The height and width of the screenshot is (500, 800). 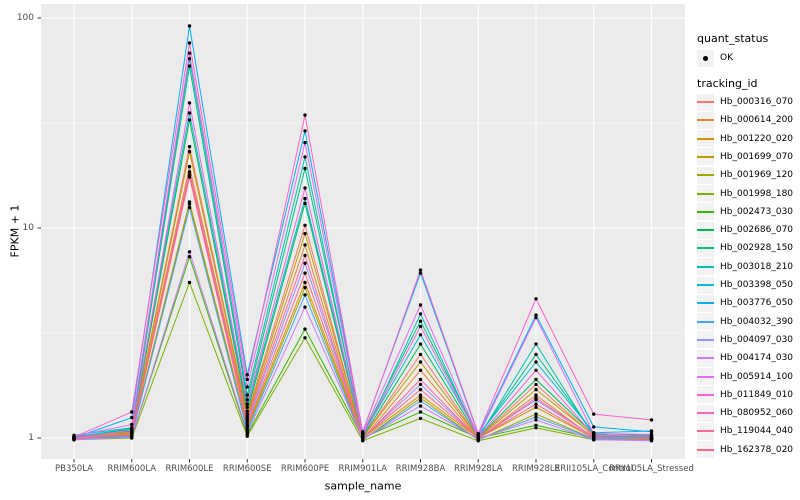 What do you see at coordinates (757, 431) in the screenshot?
I see `legend-item-label: Hb_119044_040` at bounding box center [757, 431].